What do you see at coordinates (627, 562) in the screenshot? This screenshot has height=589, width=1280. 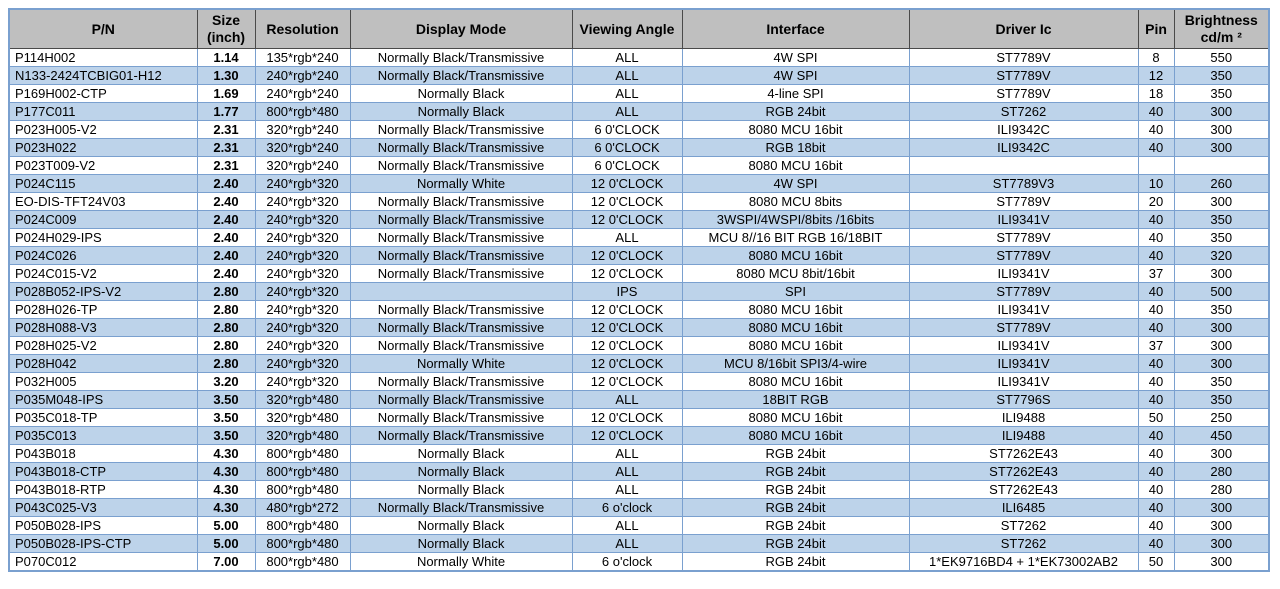 I see `cell-viewing_angle: 6 o'clock` at bounding box center [627, 562].